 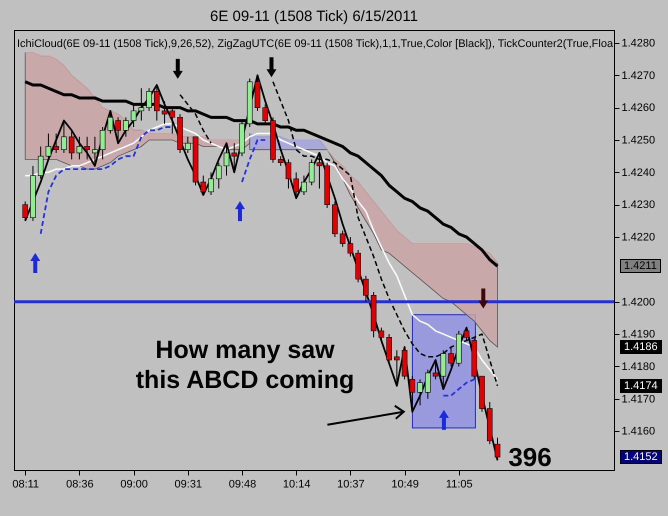 I want to click on x-tick-label: 10:37, so click(x=351, y=484).